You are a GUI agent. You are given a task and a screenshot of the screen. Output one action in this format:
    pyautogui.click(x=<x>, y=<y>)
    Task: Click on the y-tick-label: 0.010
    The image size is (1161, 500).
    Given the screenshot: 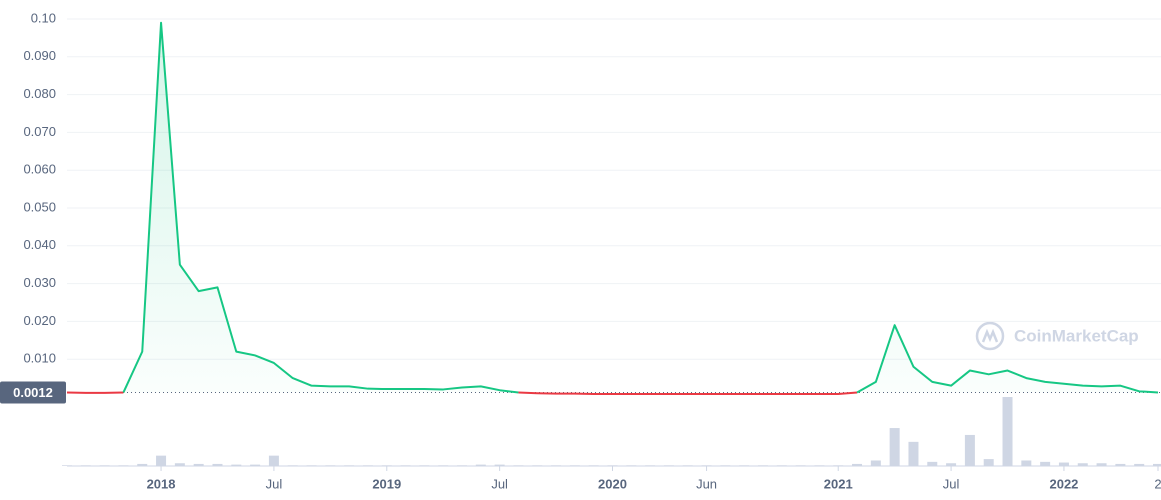 What is the action you would take?
    pyautogui.click(x=39, y=358)
    